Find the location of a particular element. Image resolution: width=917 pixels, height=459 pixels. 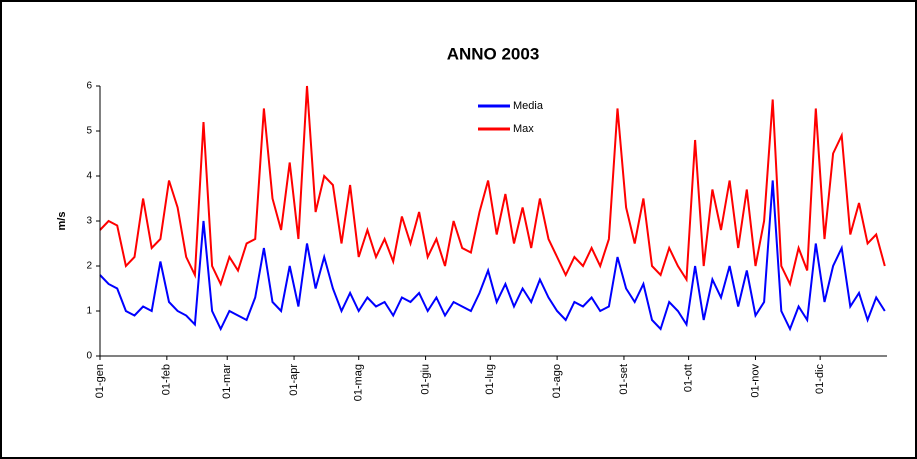

x-tick-label: 01-ago is located at coordinates (557, 381).